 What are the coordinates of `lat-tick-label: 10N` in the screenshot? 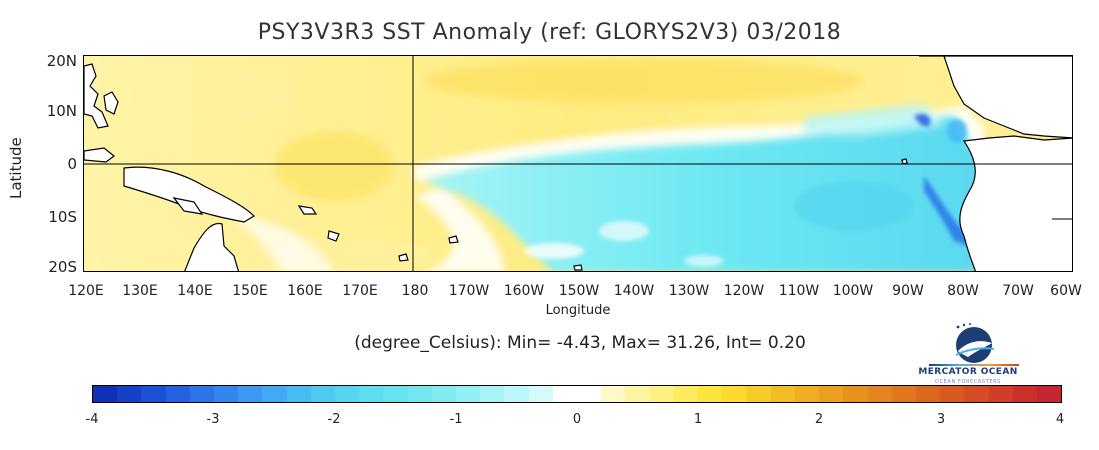 It's located at (61, 111).